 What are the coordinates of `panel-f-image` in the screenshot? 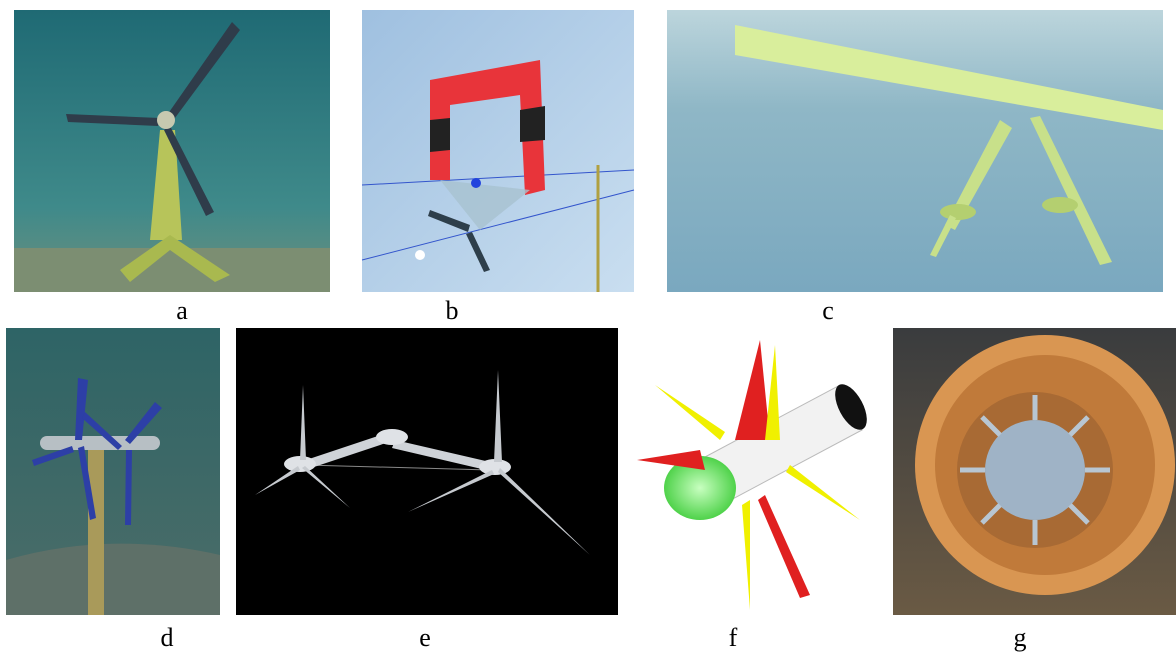 It's located at (750, 471).